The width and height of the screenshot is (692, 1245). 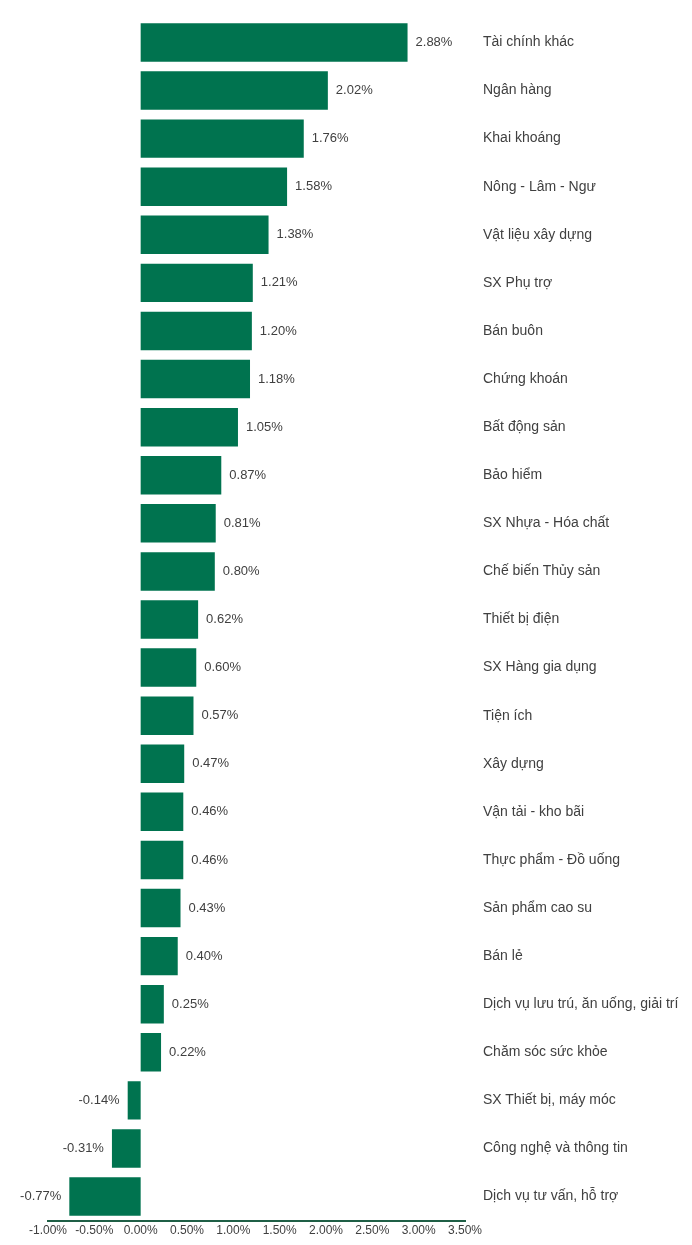 What do you see at coordinates (465, 1230) in the screenshot?
I see `x-tick-label: 3.50%` at bounding box center [465, 1230].